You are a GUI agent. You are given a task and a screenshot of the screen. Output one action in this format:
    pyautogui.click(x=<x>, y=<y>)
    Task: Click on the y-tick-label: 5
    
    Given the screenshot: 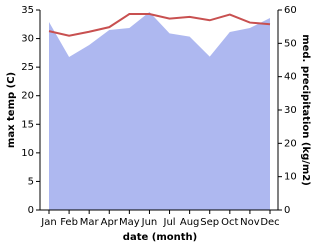 What is the action you would take?
    pyautogui.click(x=31, y=181)
    